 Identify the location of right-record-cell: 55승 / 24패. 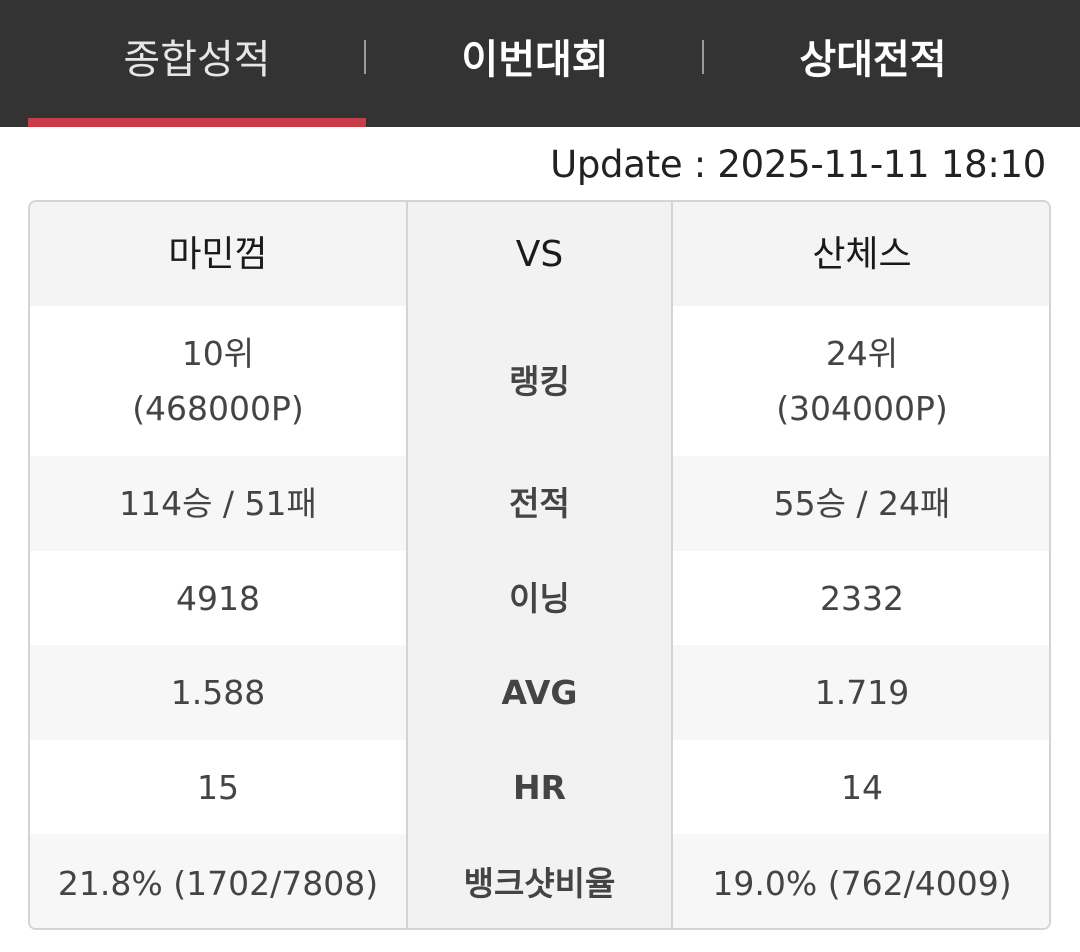
(861, 503).